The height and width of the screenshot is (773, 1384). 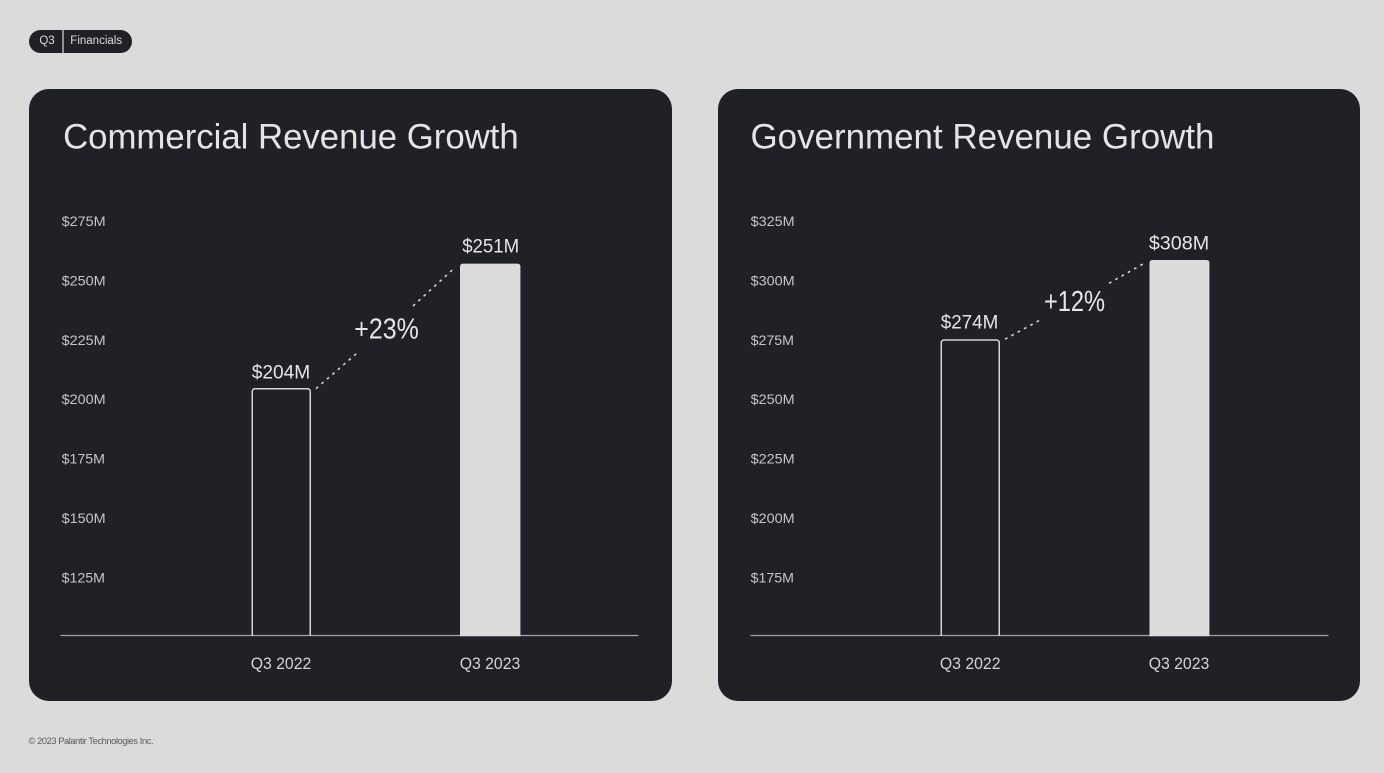 What do you see at coordinates (490, 247) in the screenshot?
I see `svg-text: $251M` at bounding box center [490, 247].